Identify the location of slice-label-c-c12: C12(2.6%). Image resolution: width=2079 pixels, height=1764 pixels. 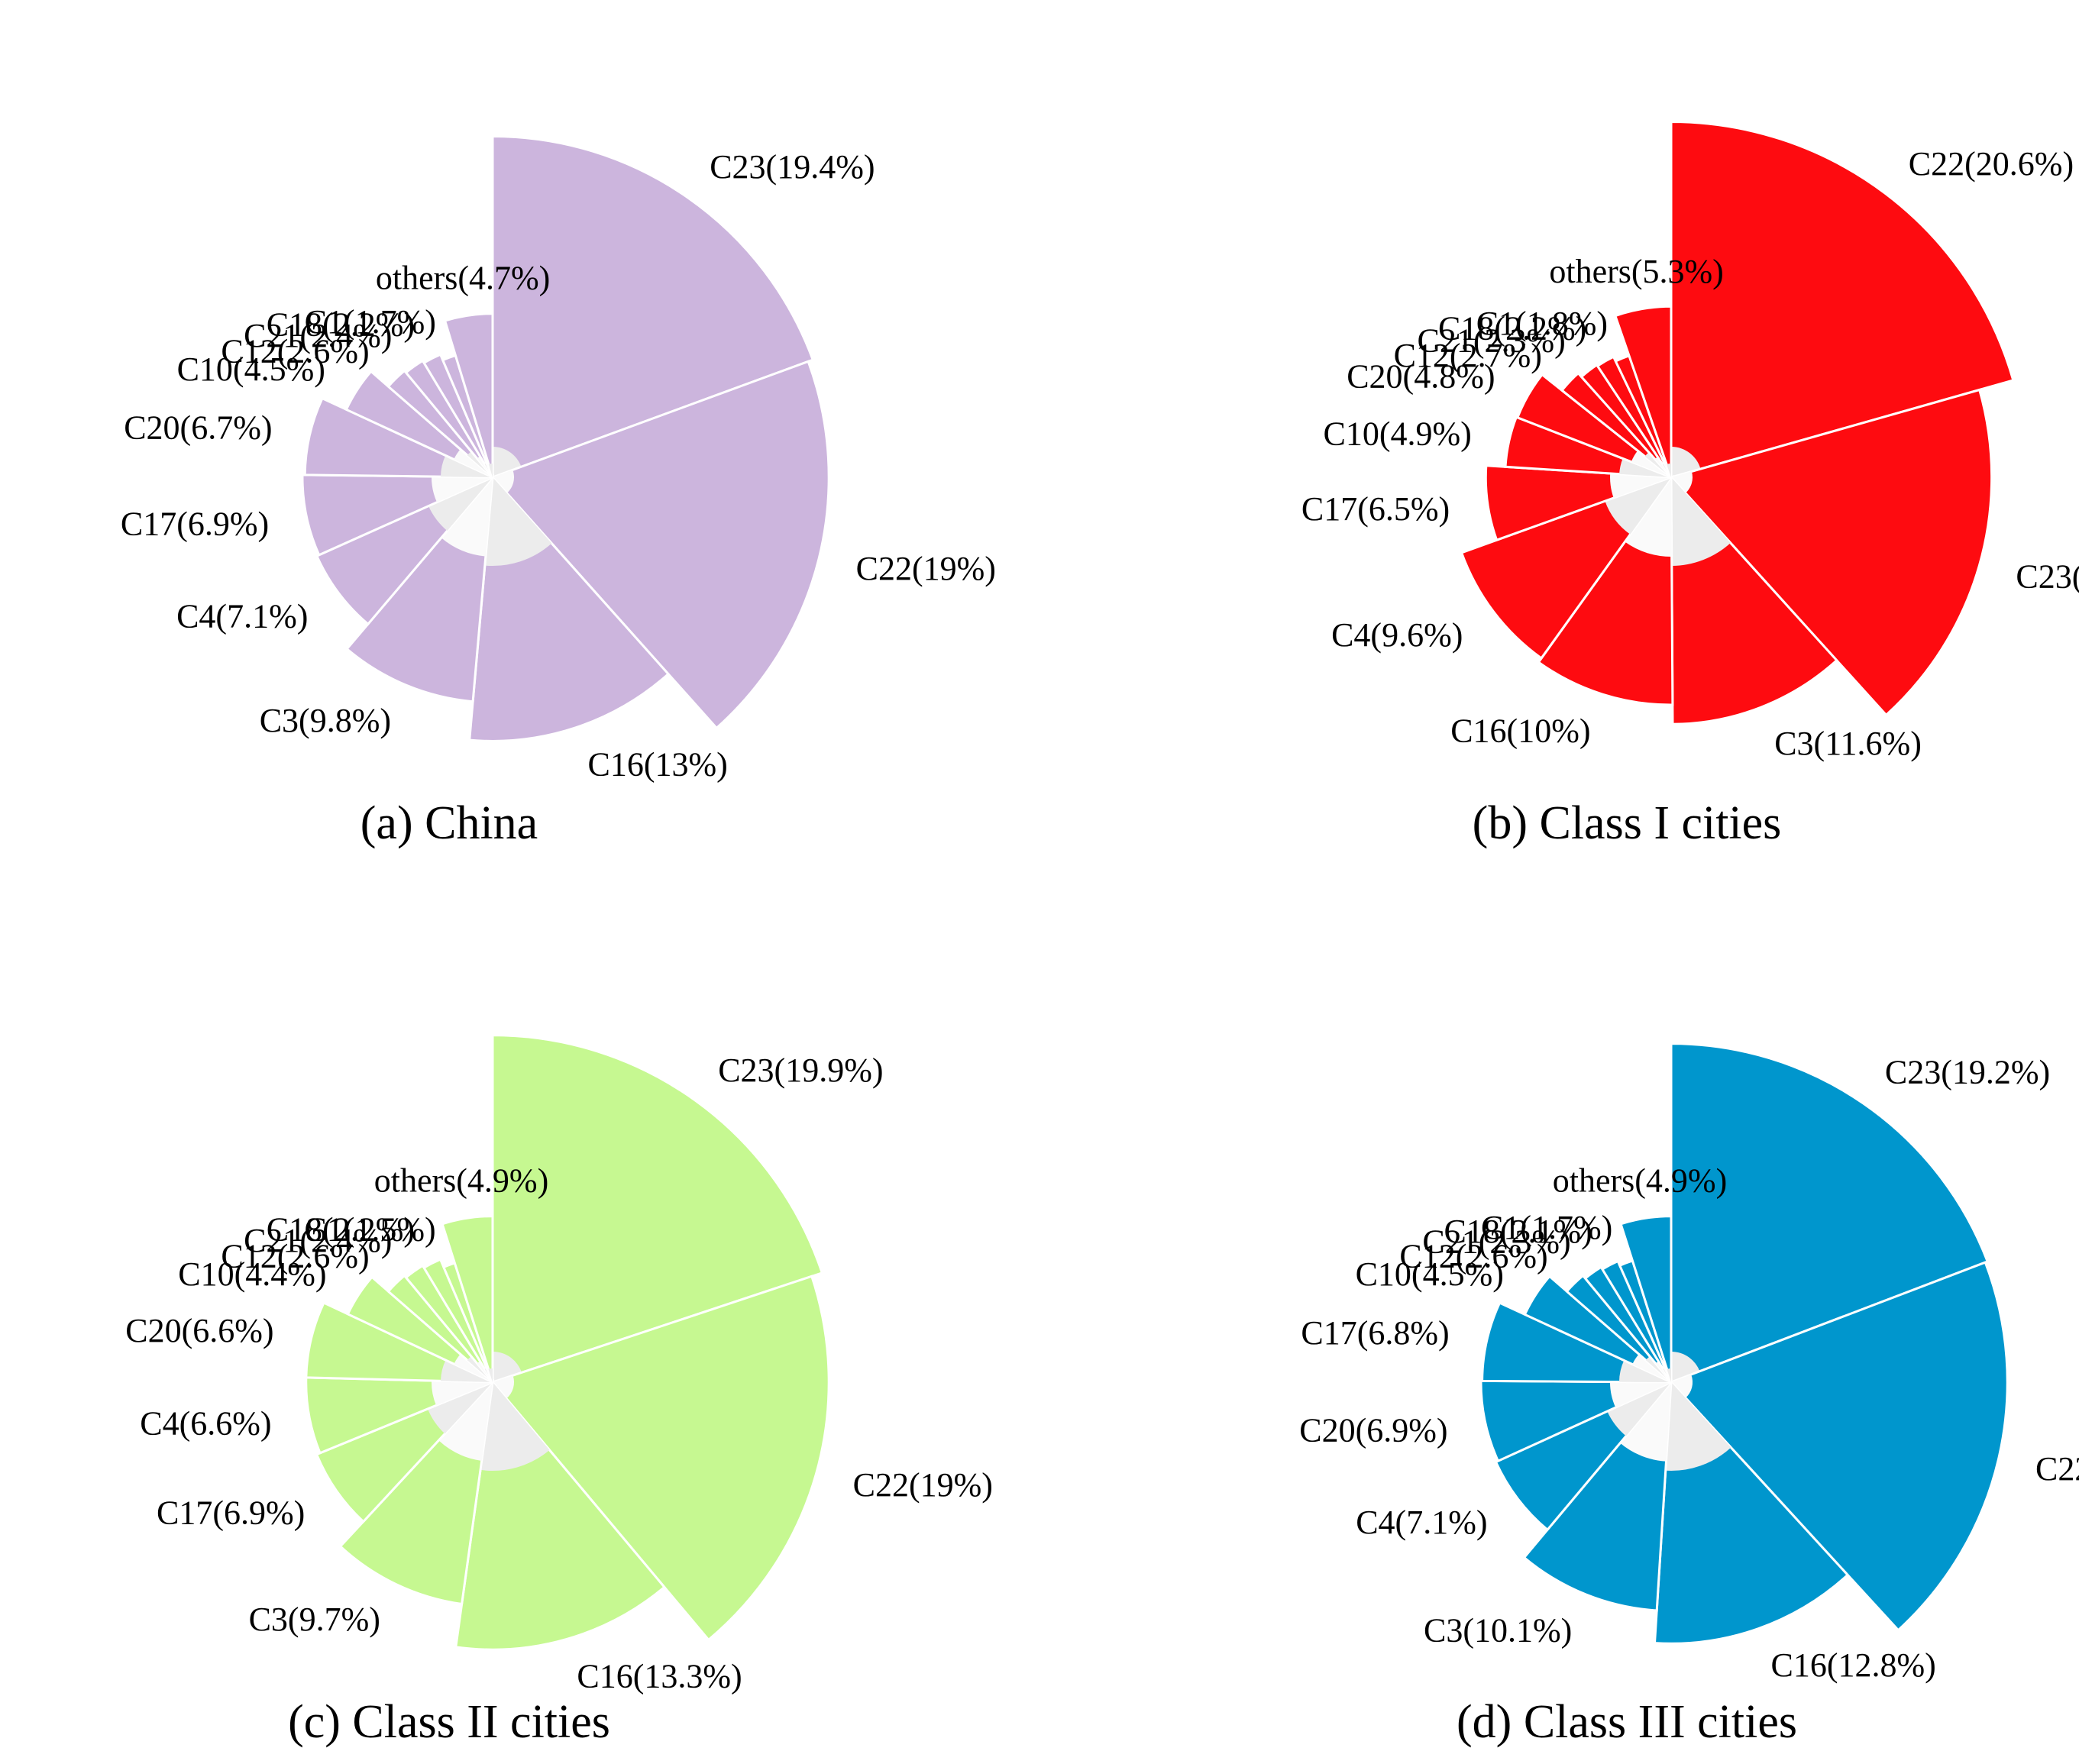
(295, 1256).